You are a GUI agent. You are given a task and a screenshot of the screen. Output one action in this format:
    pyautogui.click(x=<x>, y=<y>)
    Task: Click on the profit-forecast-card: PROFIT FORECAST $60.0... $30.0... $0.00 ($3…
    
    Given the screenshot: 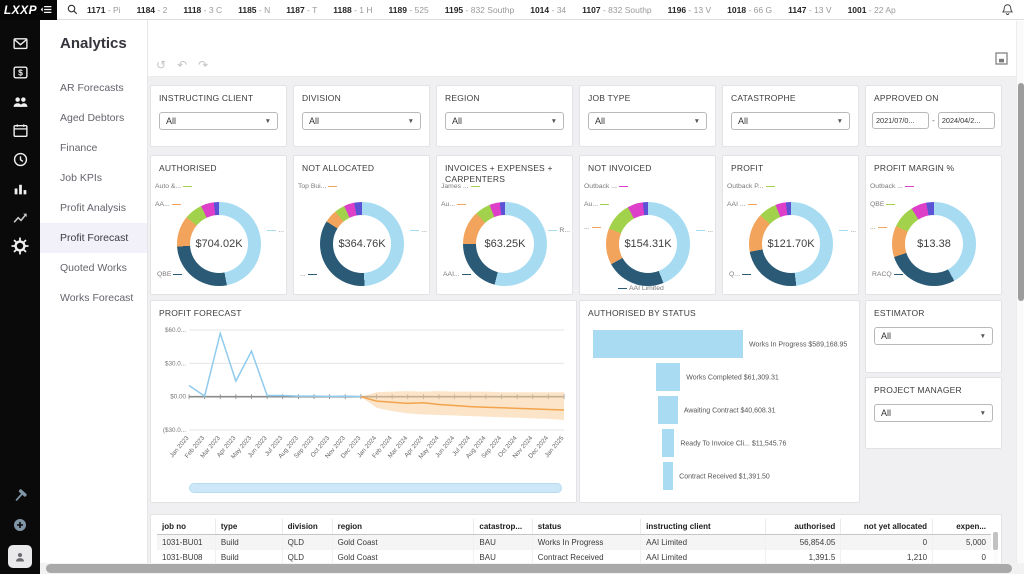 What is the action you would take?
    pyautogui.click(x=363, y=401)
    